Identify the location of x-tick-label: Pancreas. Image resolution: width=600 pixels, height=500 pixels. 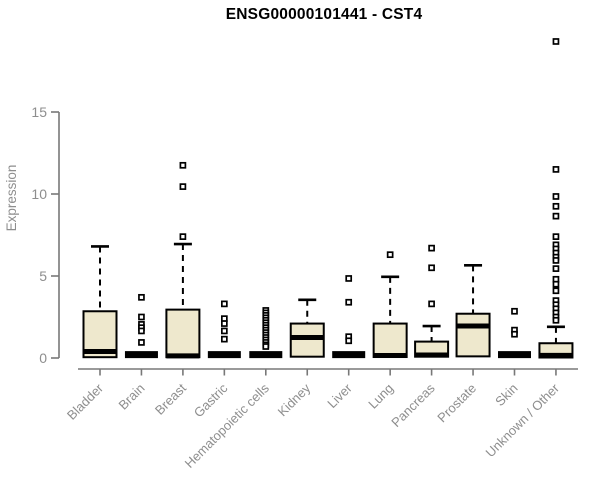
(413, 405).